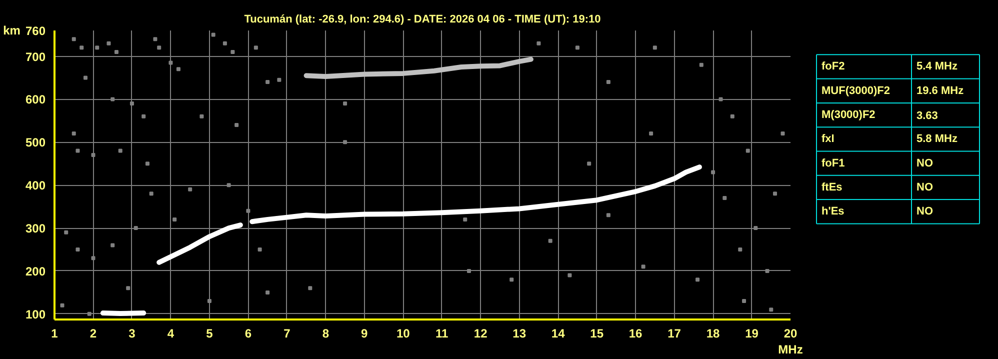 This screenshot has width=998, height=359. I want to click on x-tick-label: 1, so click(54, 333).